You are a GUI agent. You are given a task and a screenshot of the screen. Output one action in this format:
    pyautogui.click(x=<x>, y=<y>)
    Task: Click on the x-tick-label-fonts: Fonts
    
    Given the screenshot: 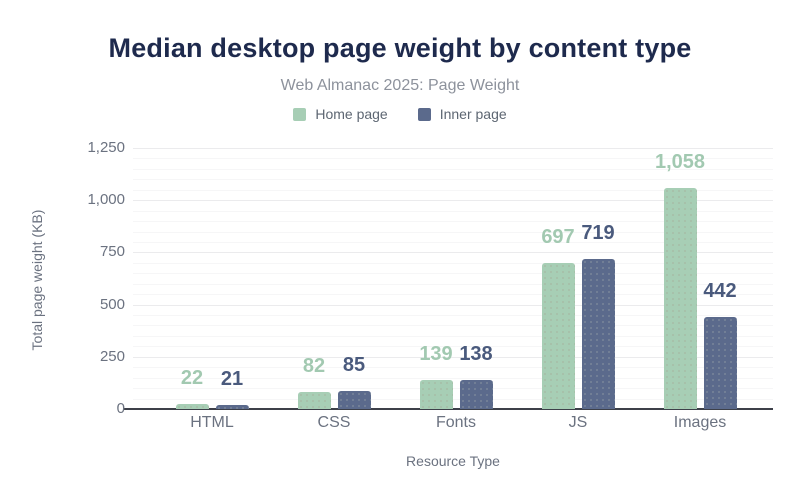 What is the action you would take?
    pyautogui.click(x=455, y=422)
    